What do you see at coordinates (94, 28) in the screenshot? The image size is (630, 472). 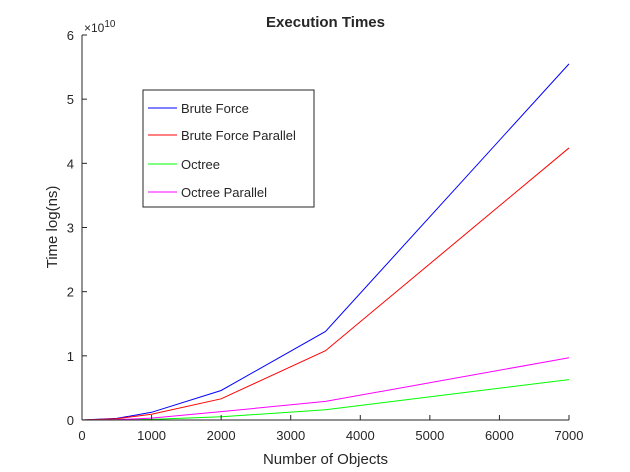 I see `y-axis-exponent-base: ×10` at bounding box center [94, 28].